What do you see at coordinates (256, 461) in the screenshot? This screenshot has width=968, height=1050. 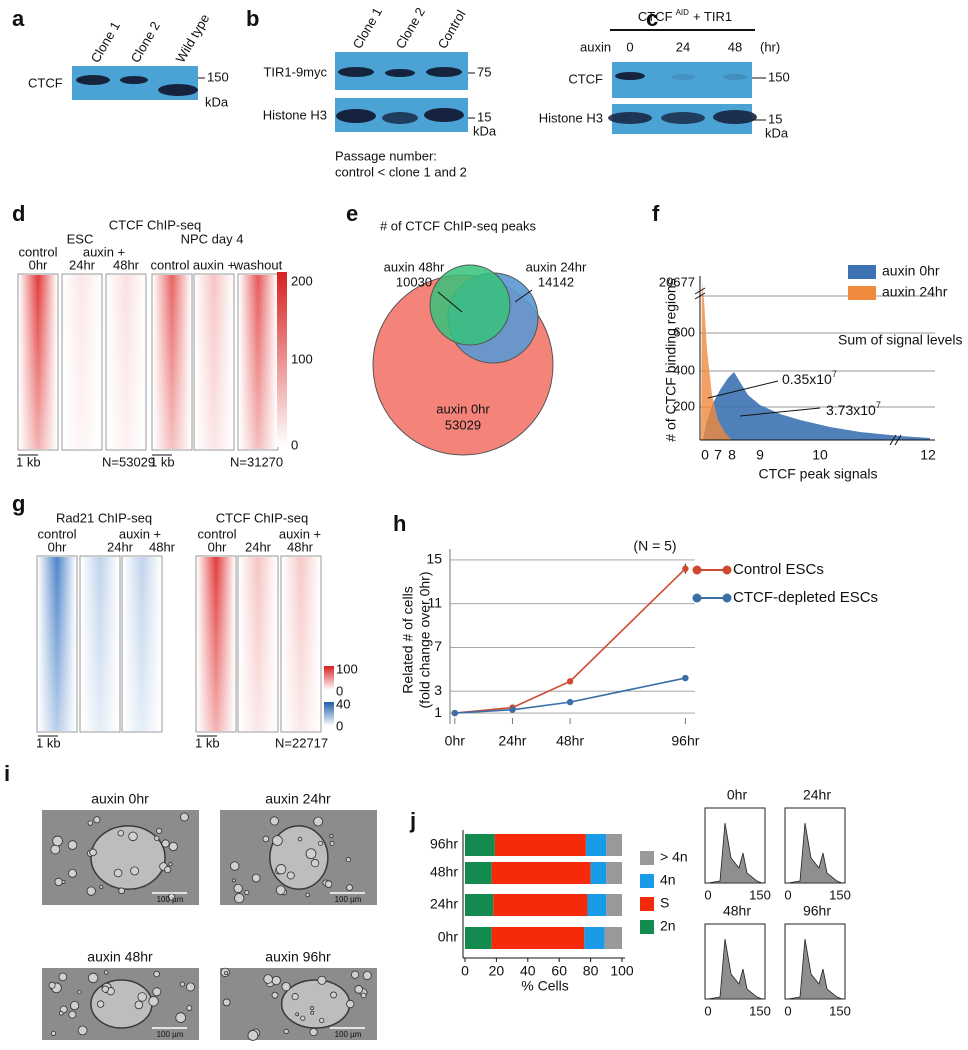 I see `count-label: N=31270` at bounding box center [256, 461].